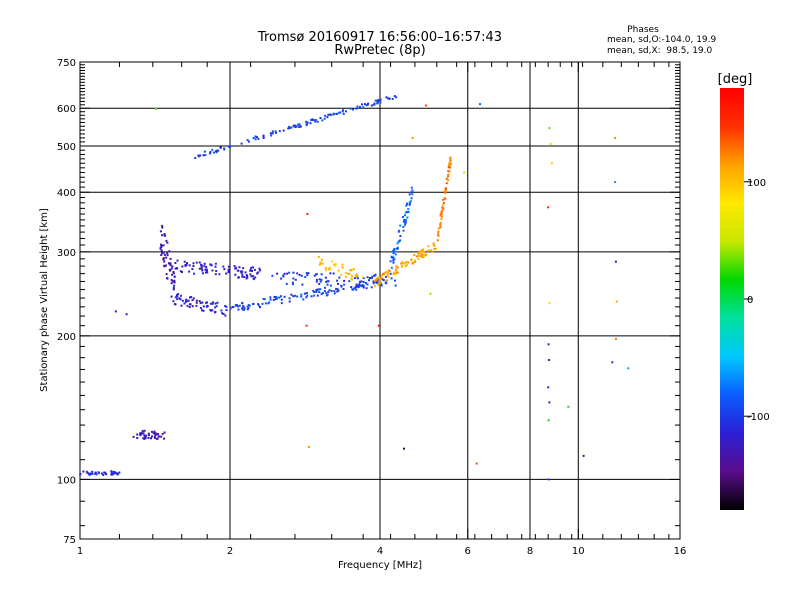 The width and height of the screenshot is (800, 600). Describe the element at coordinates (66, 147) in the screenshot. I see `y-tick-label: 500` at that location.